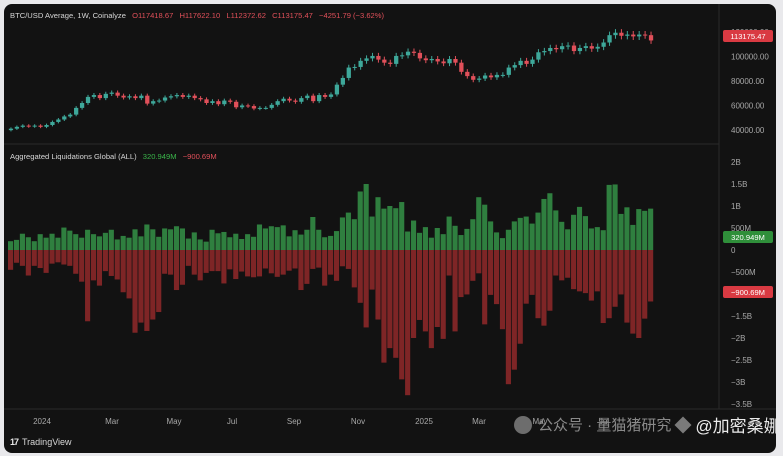 The width and height of the screenshot is (783, 456). I want to click on price-tick-label: 80000.00, so click(748, 81).